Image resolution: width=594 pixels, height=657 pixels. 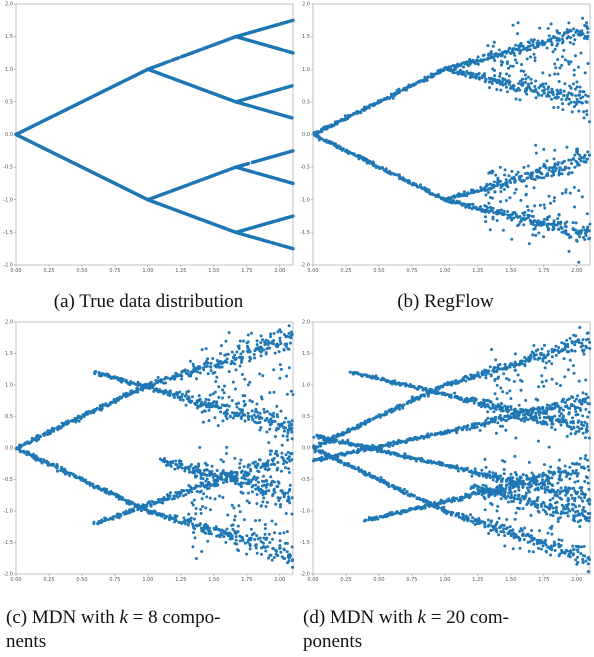 What do you see at coordinates (305, 512) in the screenshot?
I see `y-tick-label: -1.0` at bounding box center [305, 512].